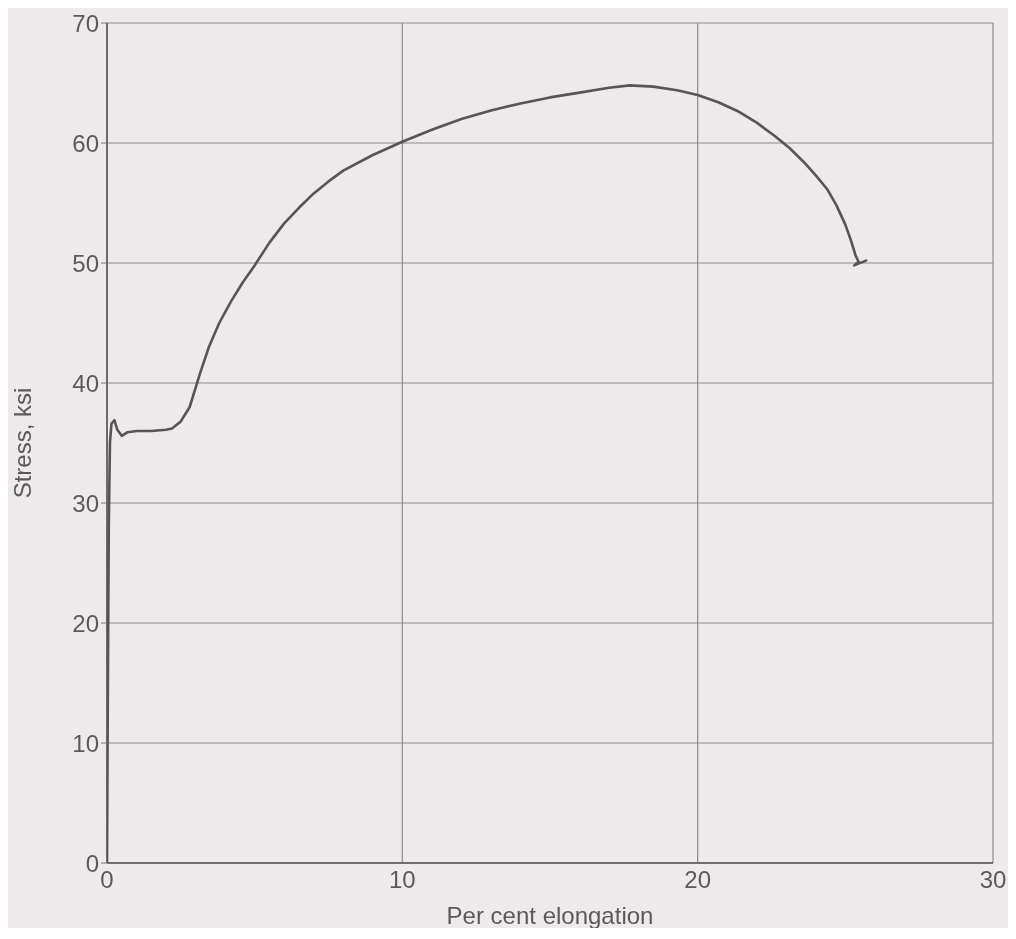 This screenshot has height=939, width=1016. Describe the element at coordinates (22, 443) in the screenshot. I see `y-axis-title: Stress, ksi` at that location.